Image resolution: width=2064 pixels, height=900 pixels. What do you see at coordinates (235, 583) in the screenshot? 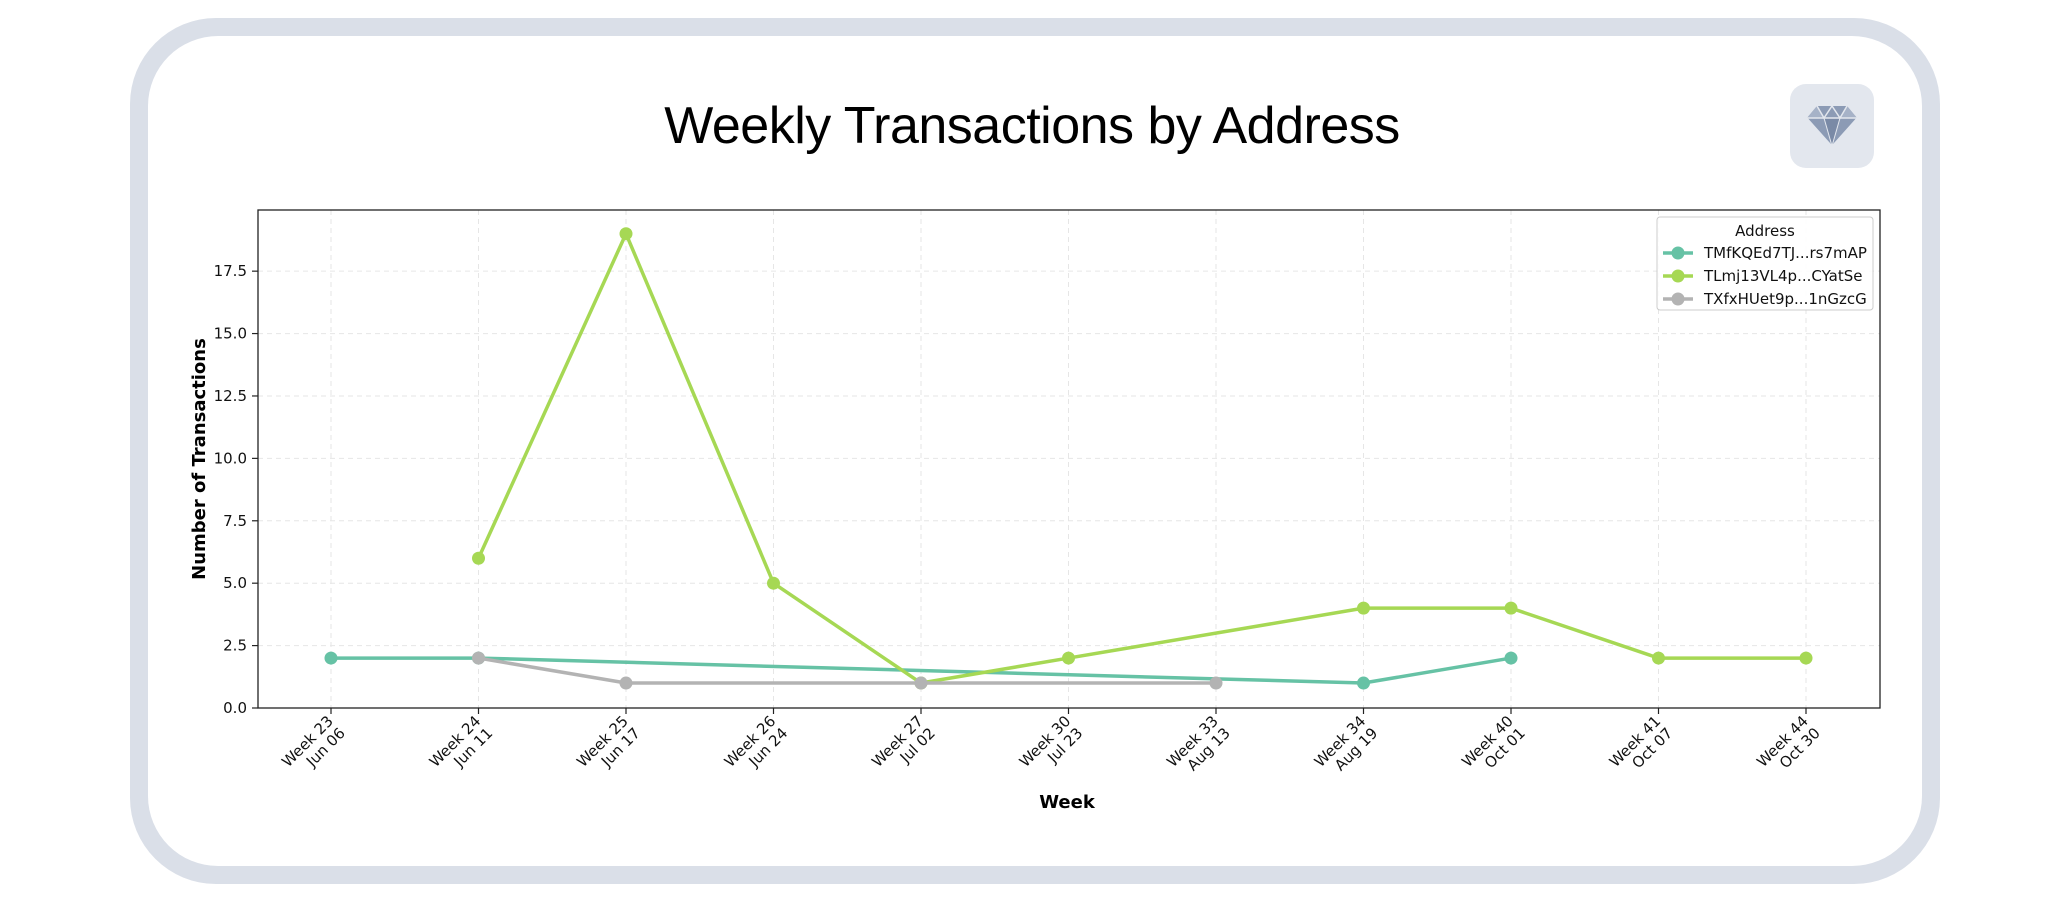
I see `y-tick-label: 5.0` at bounding box center [235, 583].